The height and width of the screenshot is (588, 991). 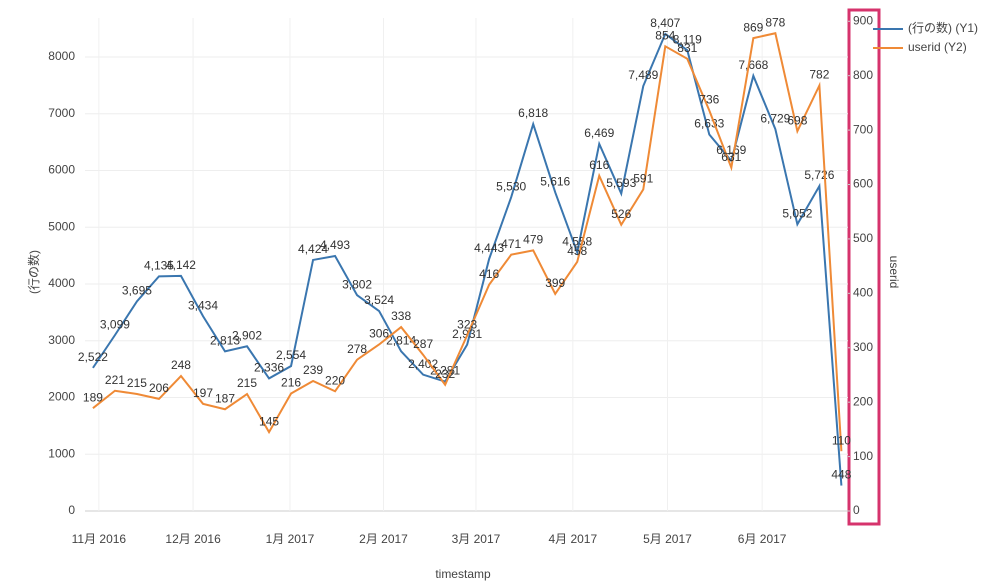 What do you see at coordinates (445, 374) in the screenshot?
I see `data-label: 232` at bounding box center [445, 374].